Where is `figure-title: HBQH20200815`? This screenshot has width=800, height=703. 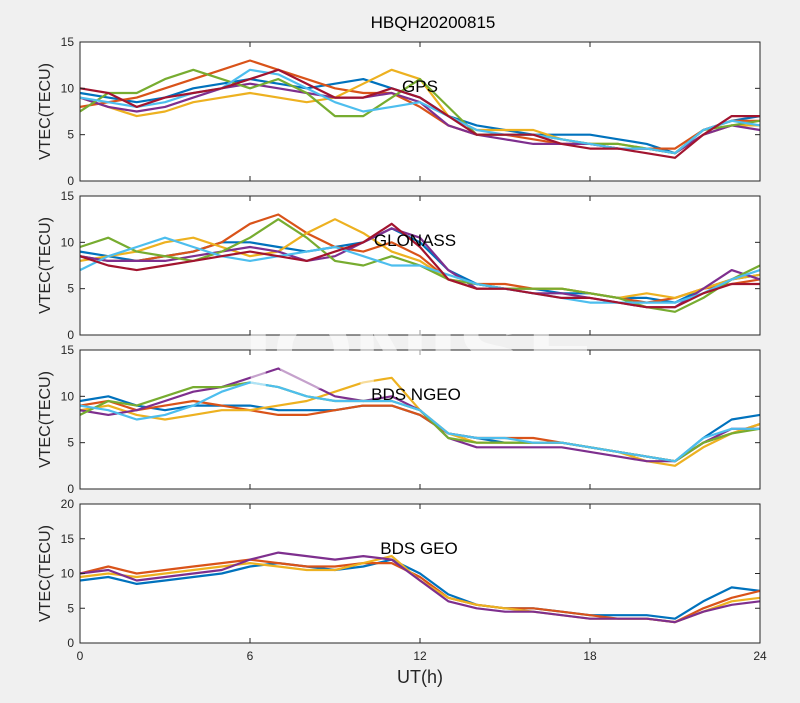 figure-title: HBQH20200815 is located at coordinates (433, 22).